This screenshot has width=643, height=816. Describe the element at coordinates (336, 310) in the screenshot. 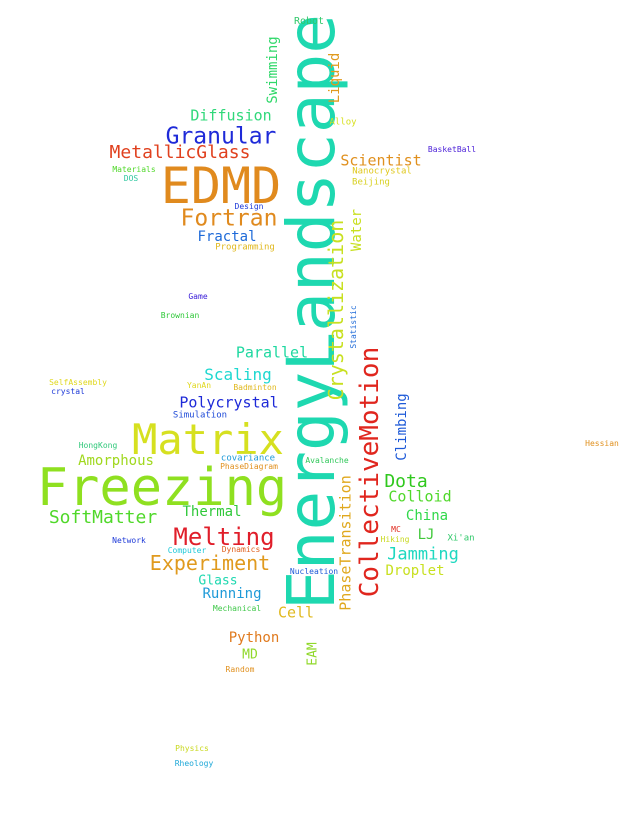

I see `word-crystallization: Crystallization` at that location.